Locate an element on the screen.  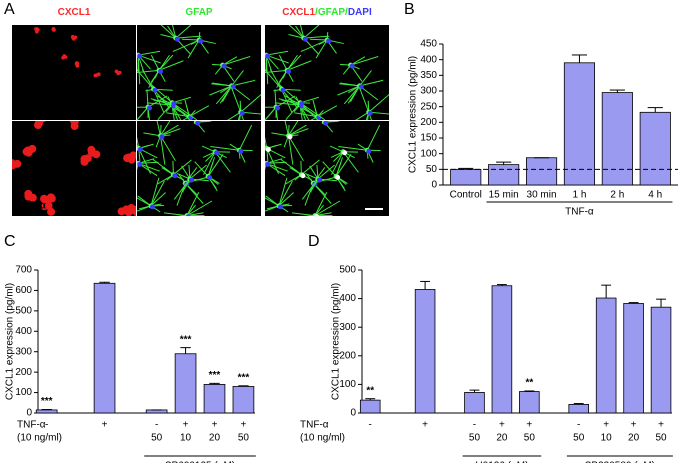
column-title: CXCL1 is located at coordinates (74, 12).